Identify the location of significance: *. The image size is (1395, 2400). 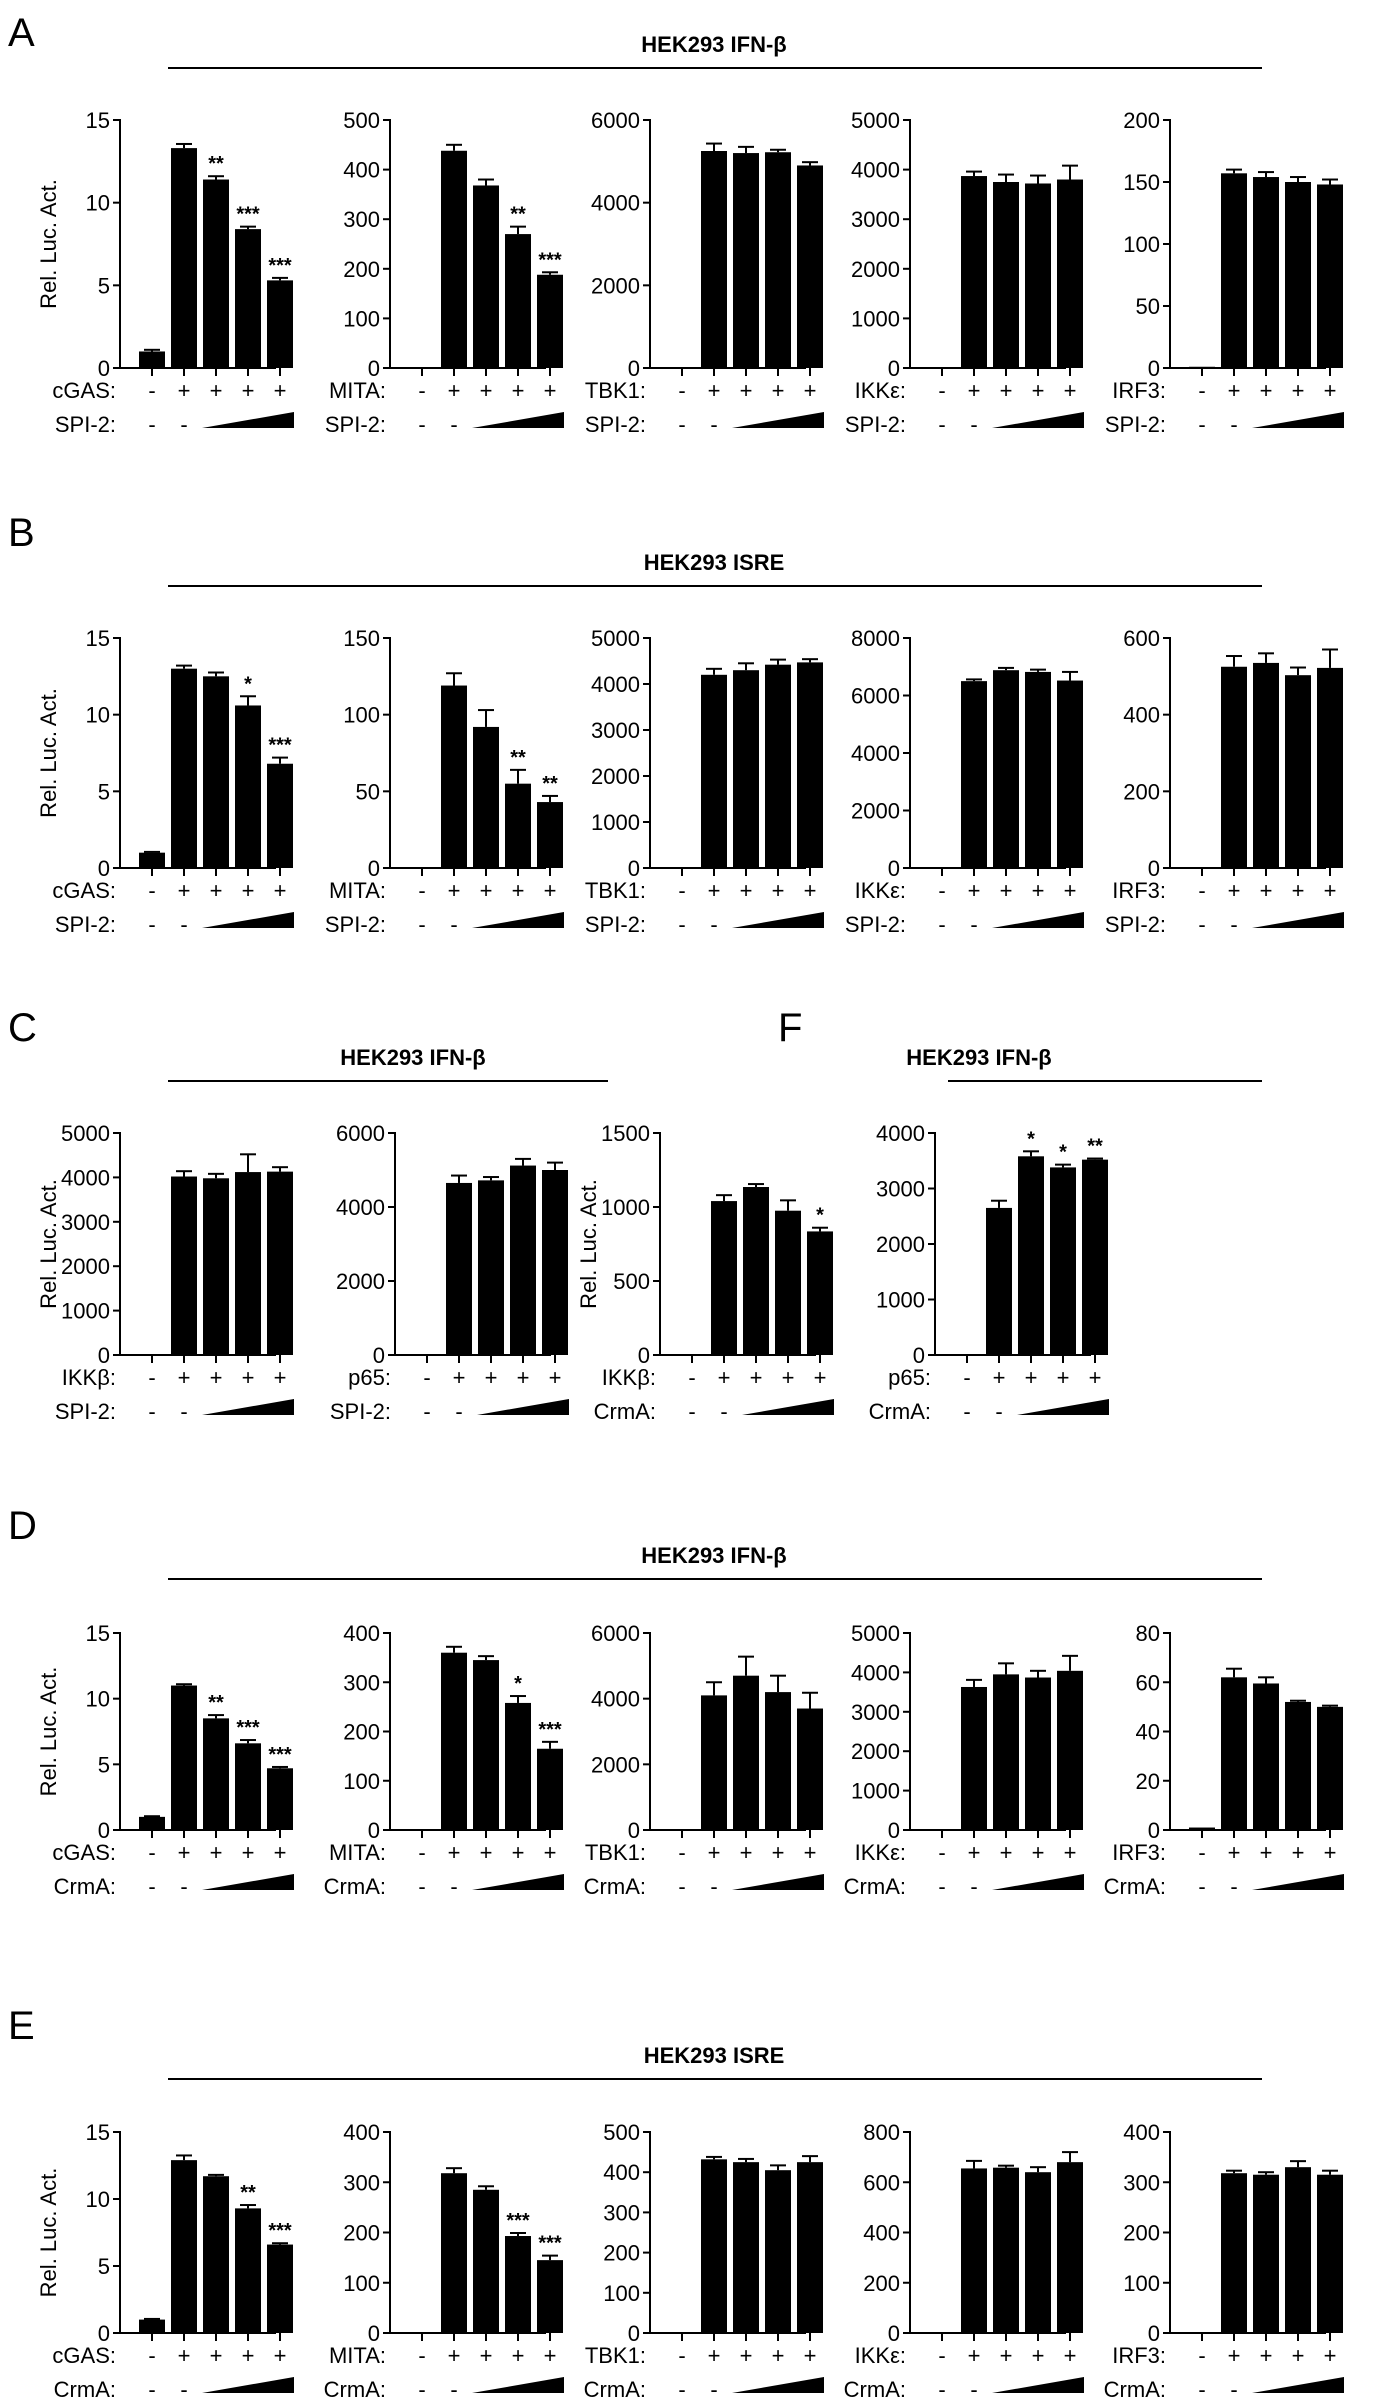
(820, 1216).